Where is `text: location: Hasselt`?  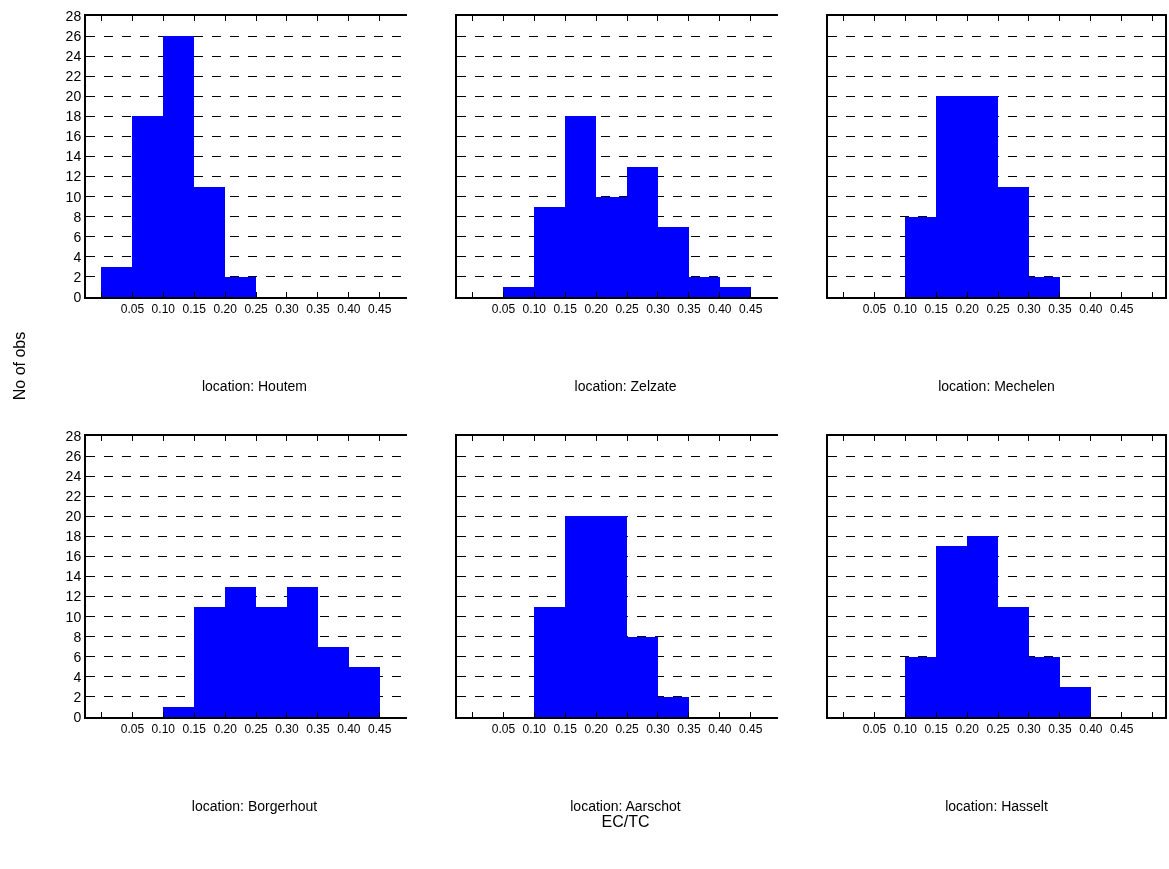
text: location: Hasselt is located at coordinates (996, 805).